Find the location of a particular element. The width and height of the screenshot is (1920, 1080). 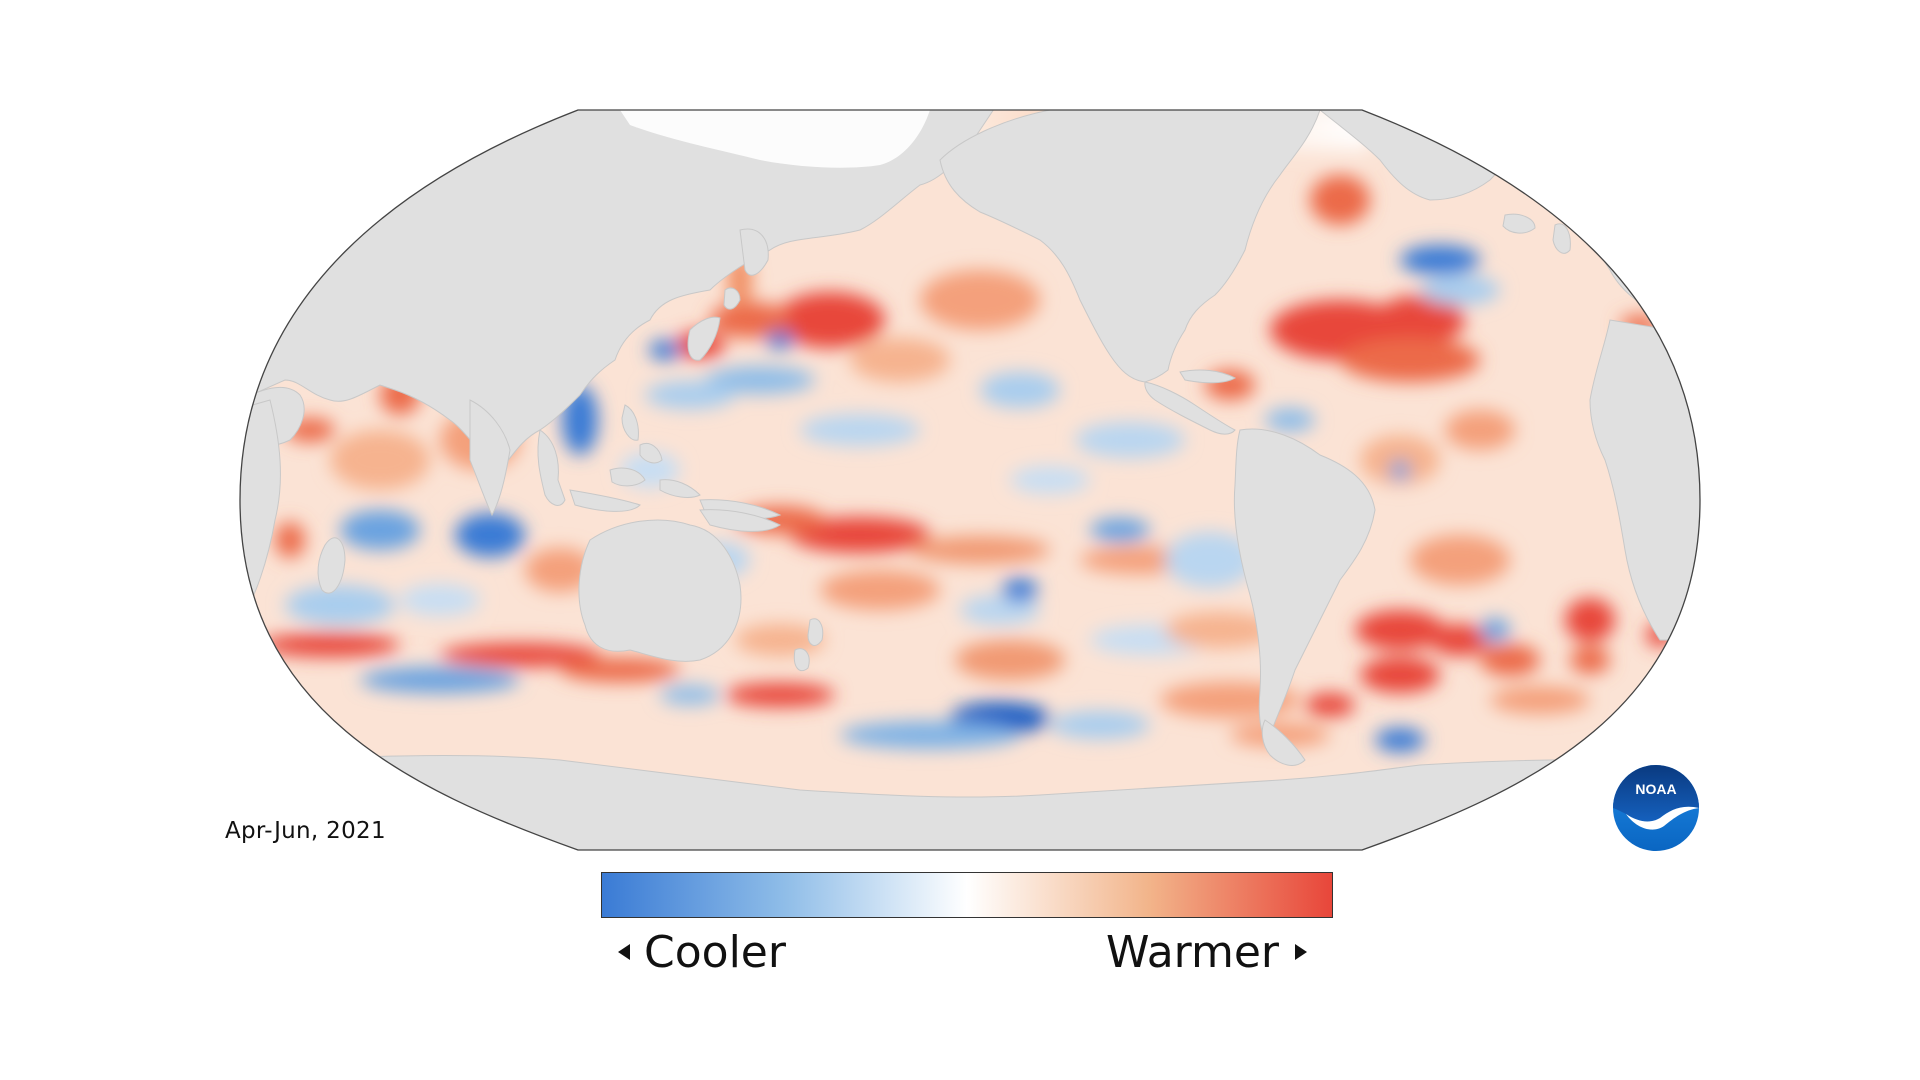

date-label: Apr-Jun, 2021 is located at coordinates (305, 831).